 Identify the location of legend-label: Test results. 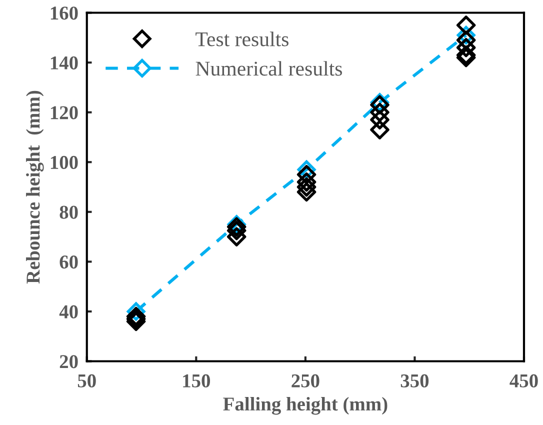
(242, 39).